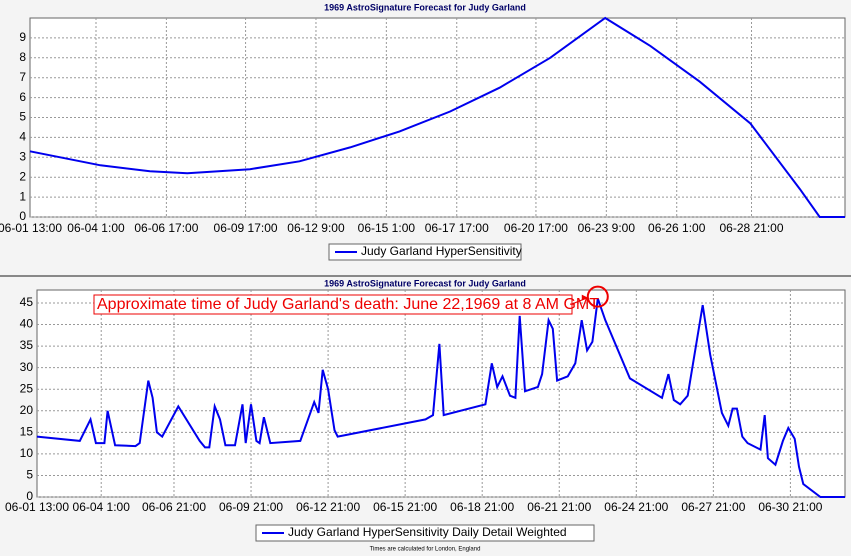 The height and width of the screenshot is (556, 851). What do you see at coordinates (607, 228) in the screenshot?
I see `x-tick-label: 06-23 9:00` at bounding box center [607, 228].